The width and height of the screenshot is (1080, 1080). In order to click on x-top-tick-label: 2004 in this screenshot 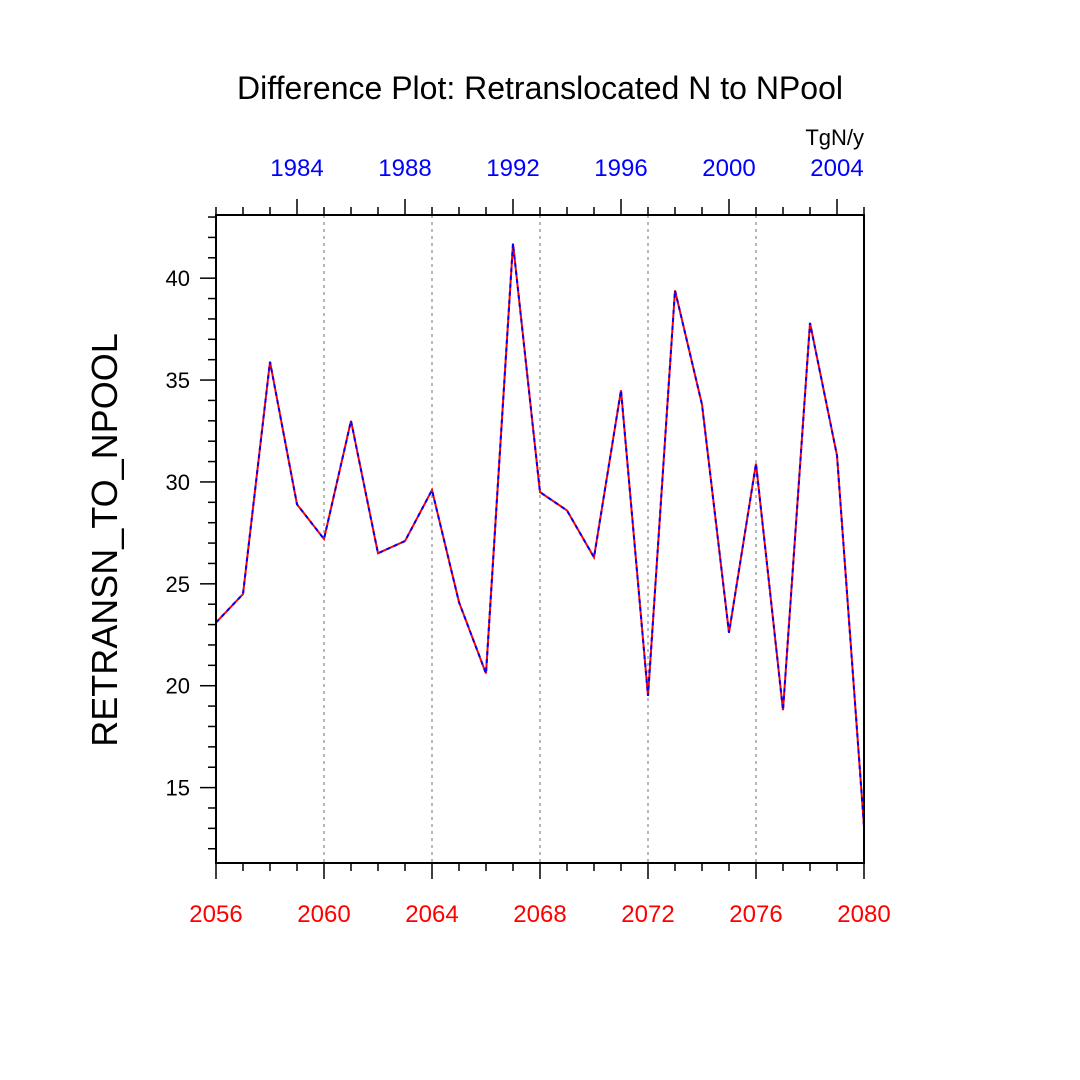, I will do `click(836, 168)`.